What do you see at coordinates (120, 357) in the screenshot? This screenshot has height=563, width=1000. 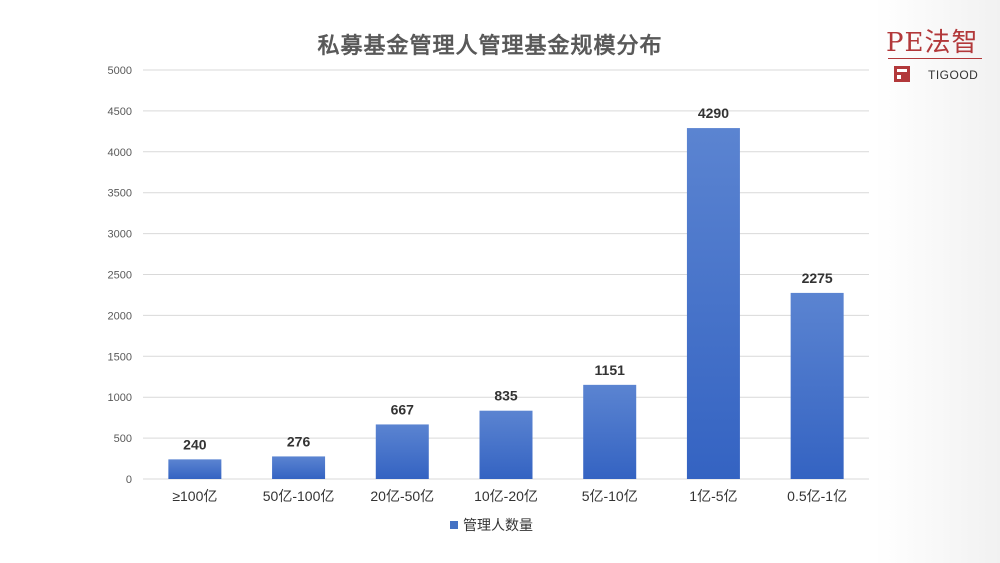 I see `y-tick-label: 1500` at bounding box center [120, 357].